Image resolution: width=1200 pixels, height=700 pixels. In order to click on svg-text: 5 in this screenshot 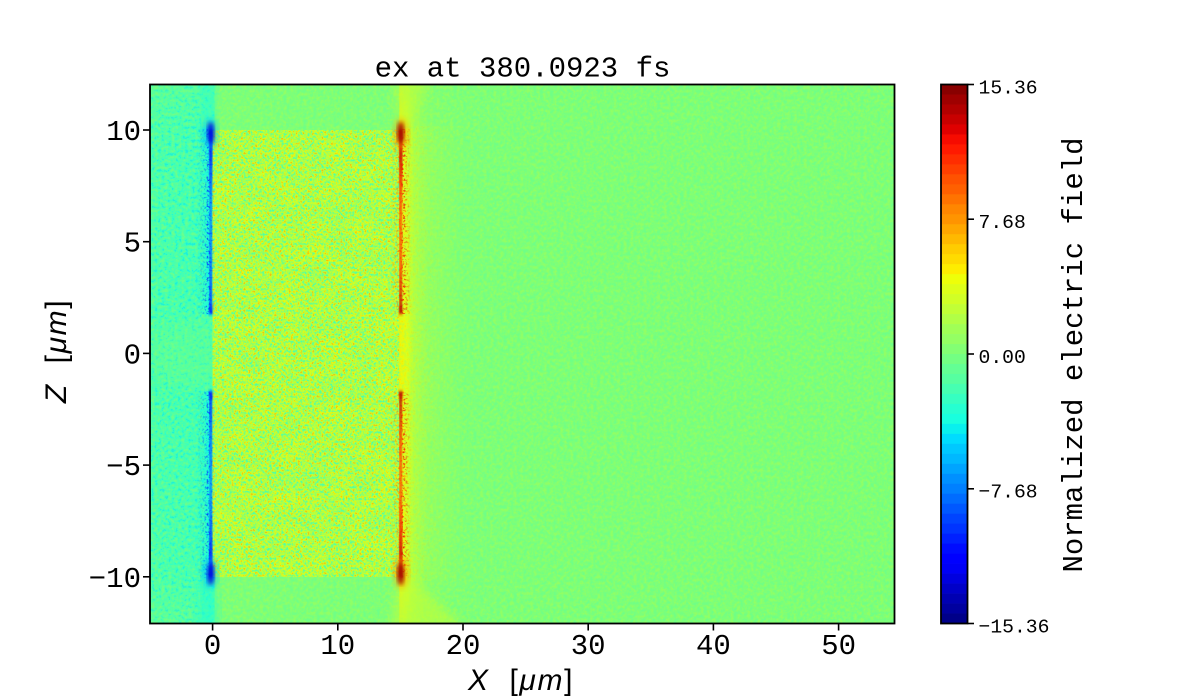, I will do `click(132, 244)`.